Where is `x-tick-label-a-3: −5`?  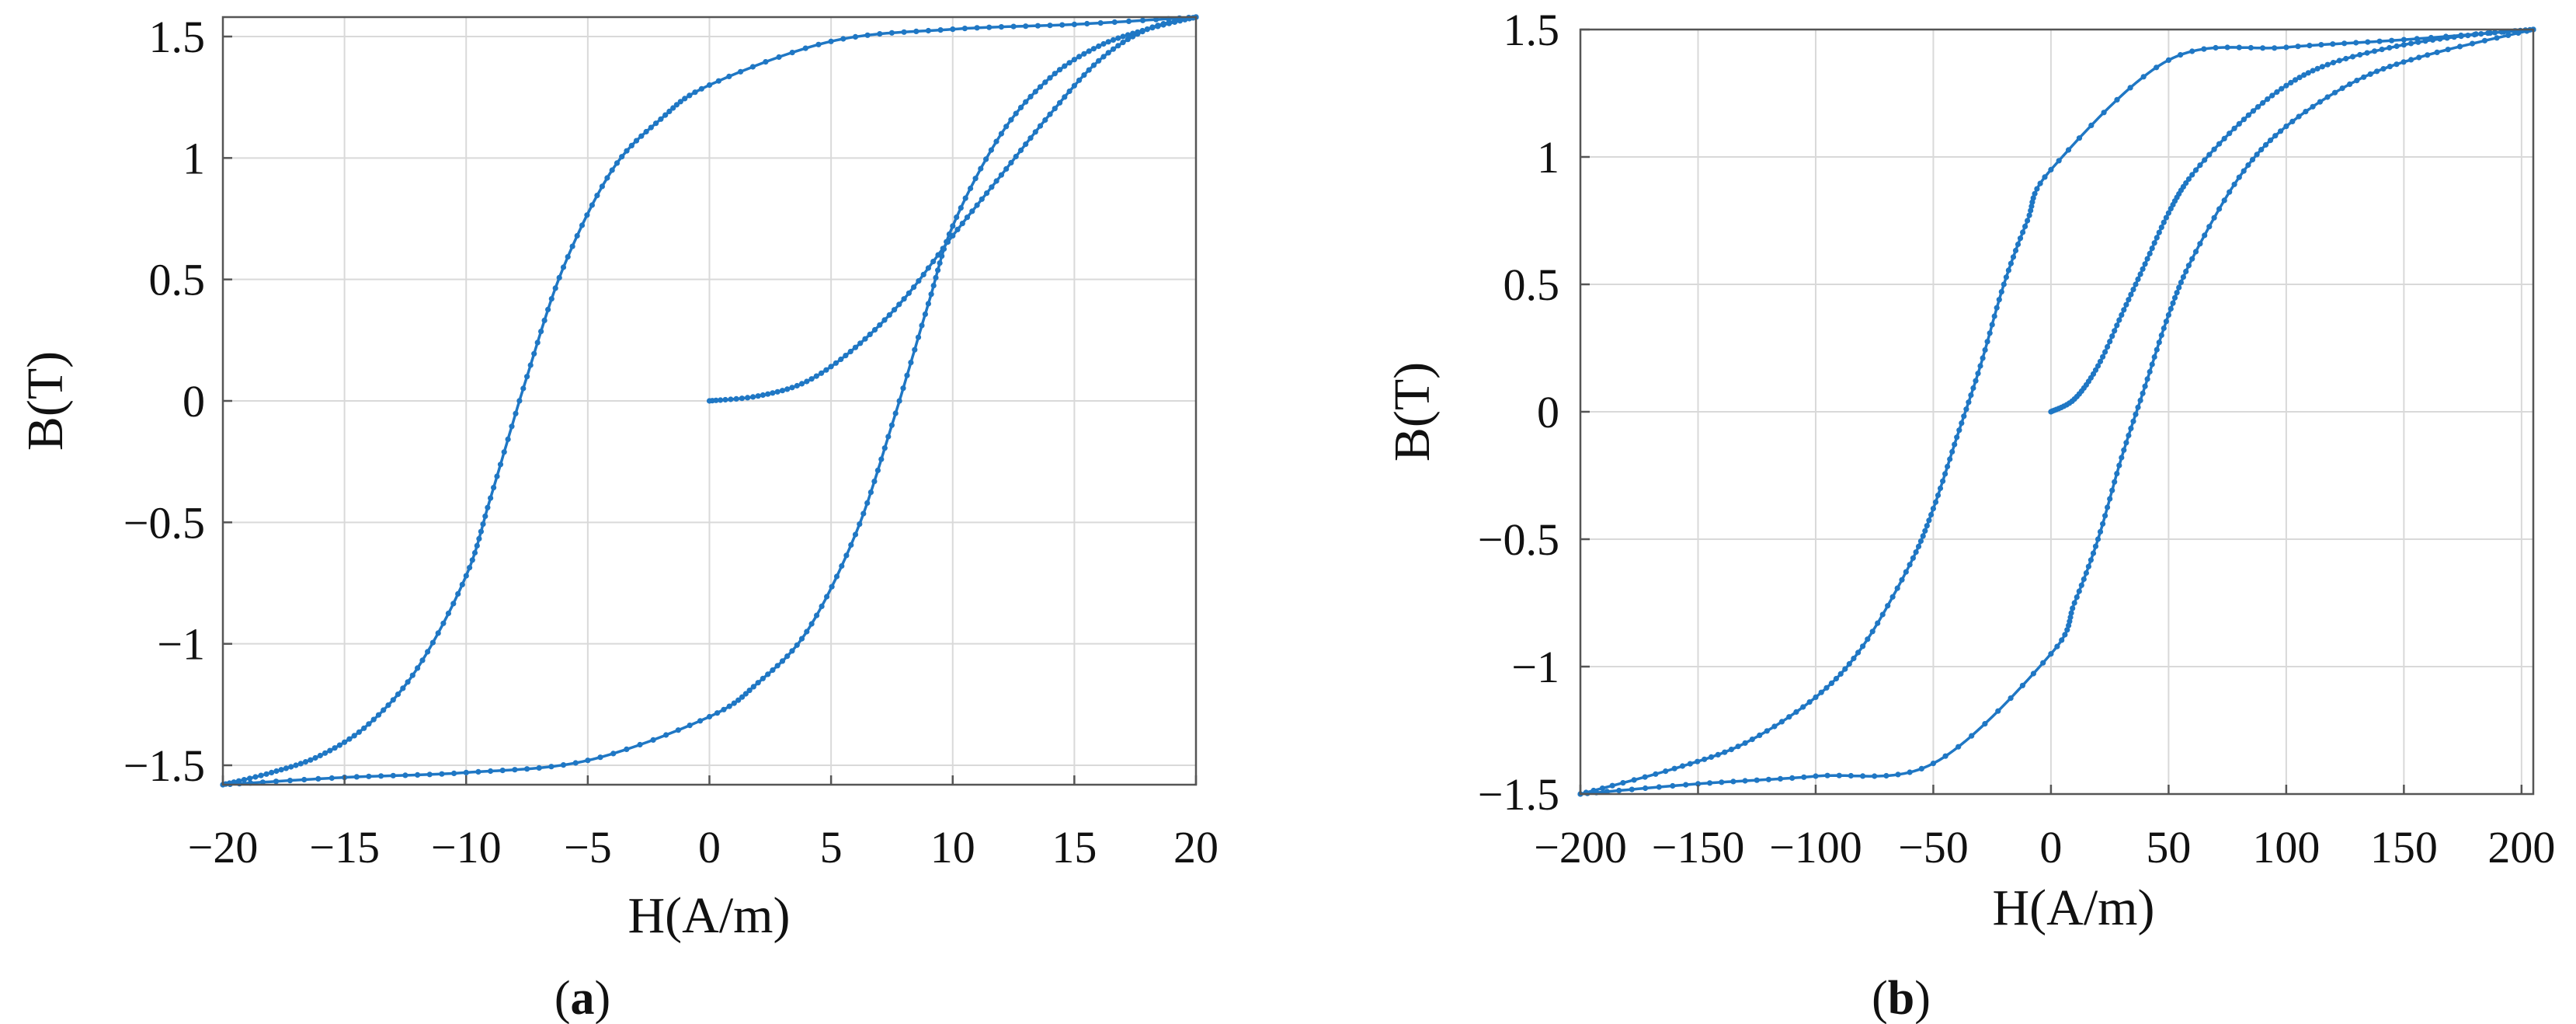 x-tick-label-a-3: −5 is located at coordinates (588, 847).